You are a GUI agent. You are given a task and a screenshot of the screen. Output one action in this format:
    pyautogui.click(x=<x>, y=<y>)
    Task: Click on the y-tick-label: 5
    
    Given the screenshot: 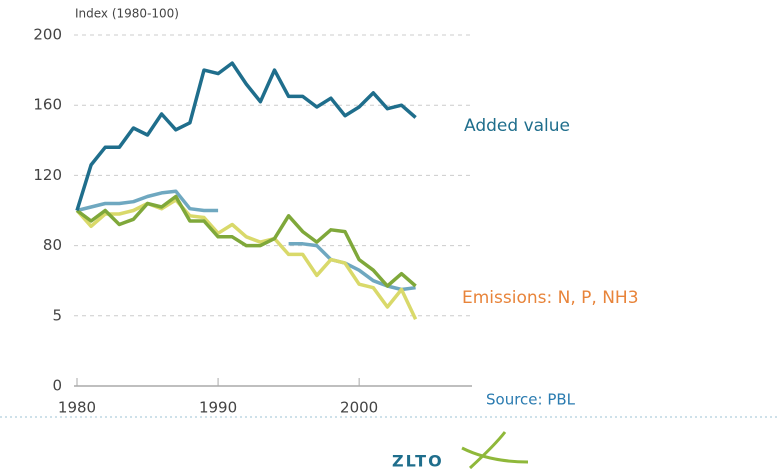 What is the action you would take?
    pyautogui.click(x=57, y=315)
    